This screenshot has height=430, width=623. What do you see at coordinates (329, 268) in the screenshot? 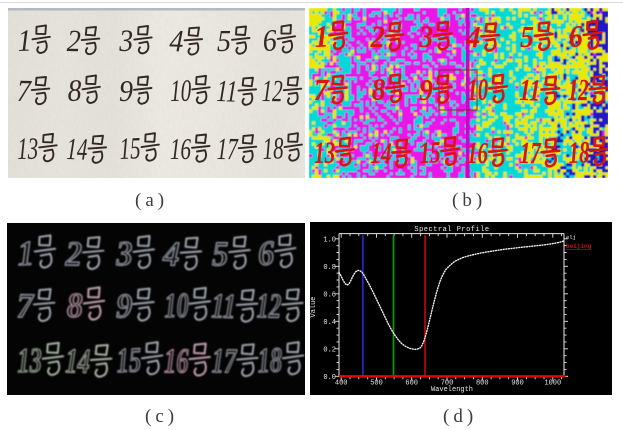
I see `svg-text: 0.8` at bounding box center [329, 268].